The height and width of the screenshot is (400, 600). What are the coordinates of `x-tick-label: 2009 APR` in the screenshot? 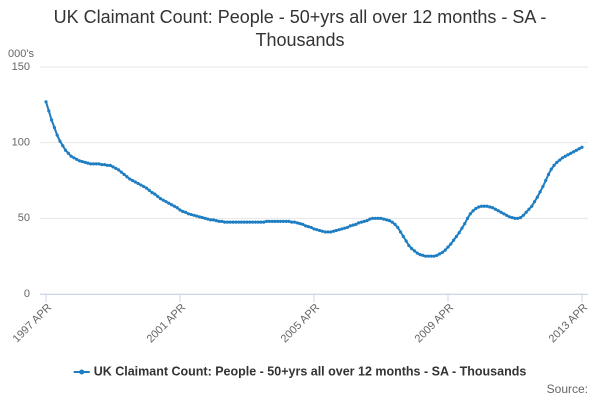 It's located at (435, 324).